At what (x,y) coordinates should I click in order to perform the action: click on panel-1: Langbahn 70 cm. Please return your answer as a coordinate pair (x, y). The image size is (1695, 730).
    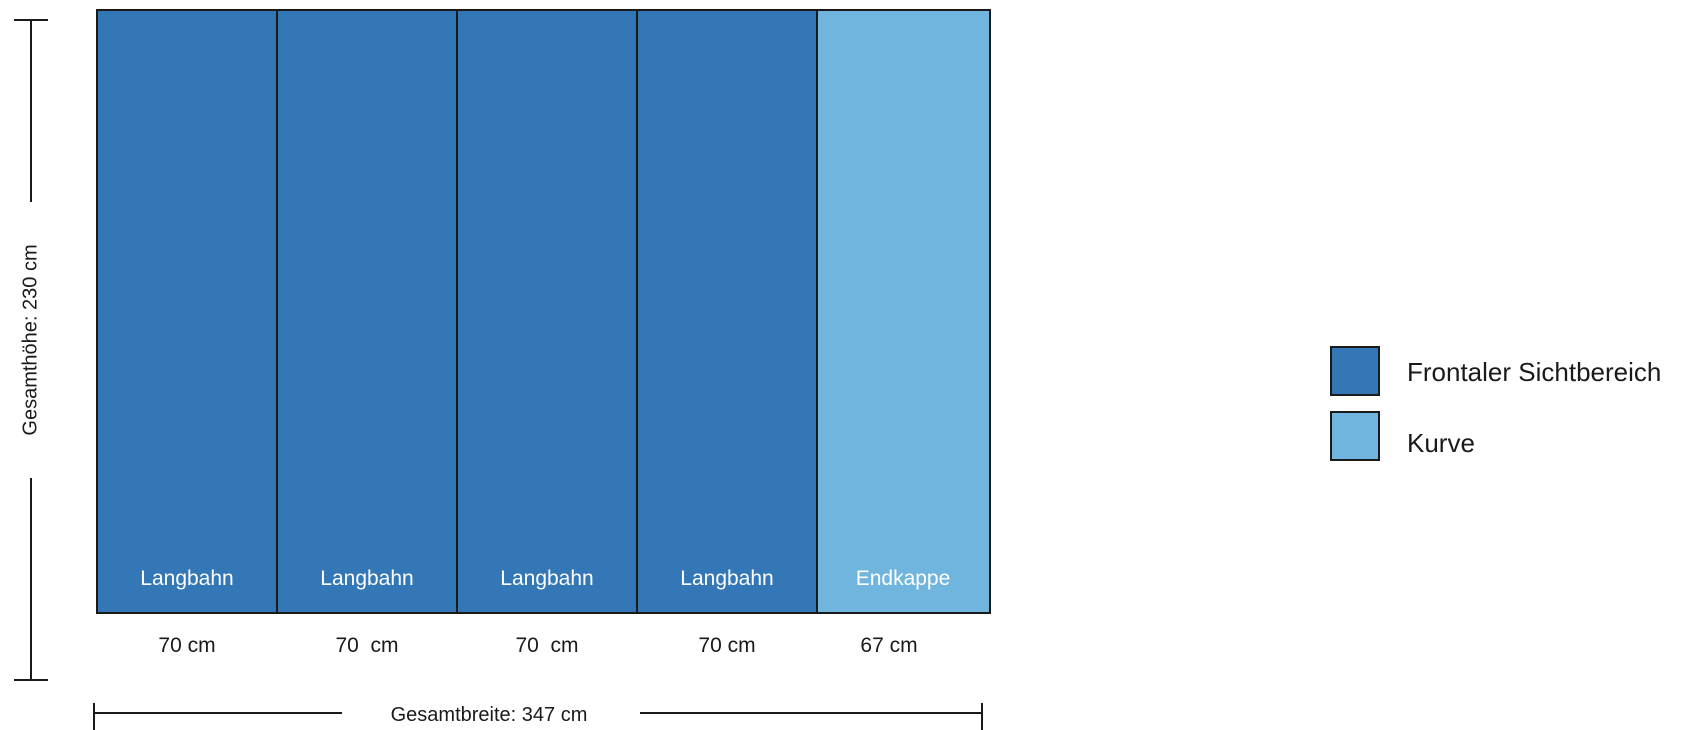
    Looking at the image, I should click on (187, 333).